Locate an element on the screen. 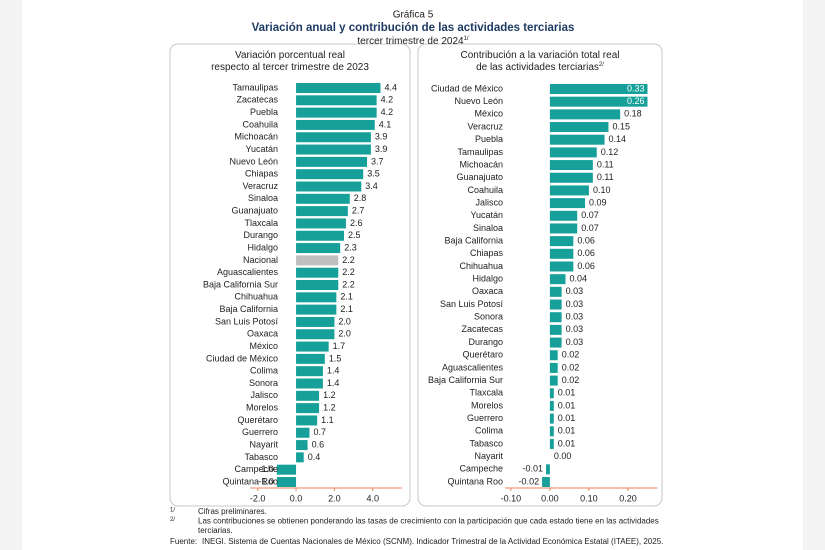  value-label: 0.7 is located at coordinates (319, 432).